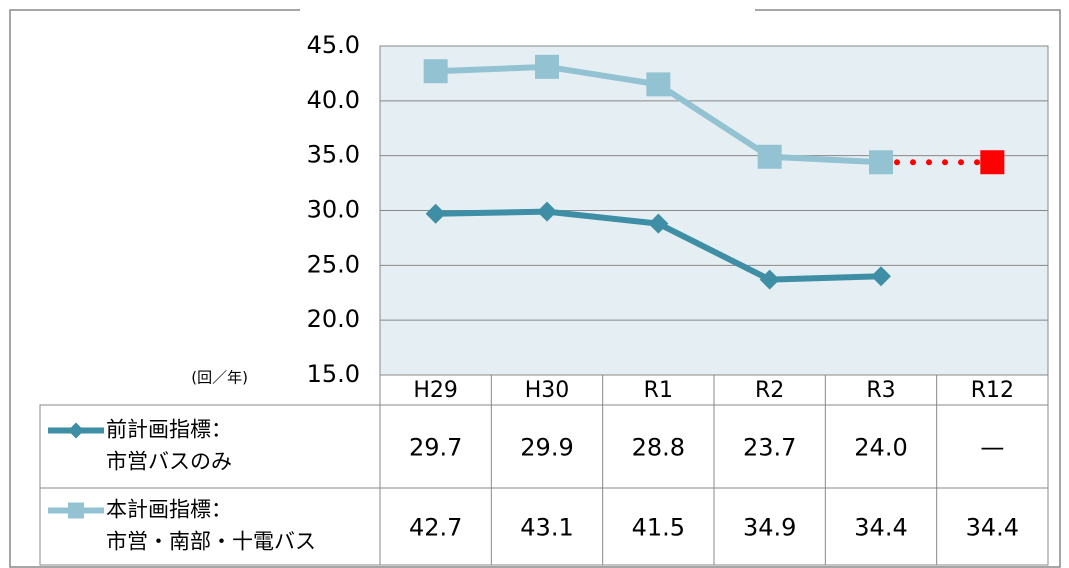 The width and height of the screenshot is (1069, 568). I want to click on y-tick-label: 35.0, so click(333, 155).